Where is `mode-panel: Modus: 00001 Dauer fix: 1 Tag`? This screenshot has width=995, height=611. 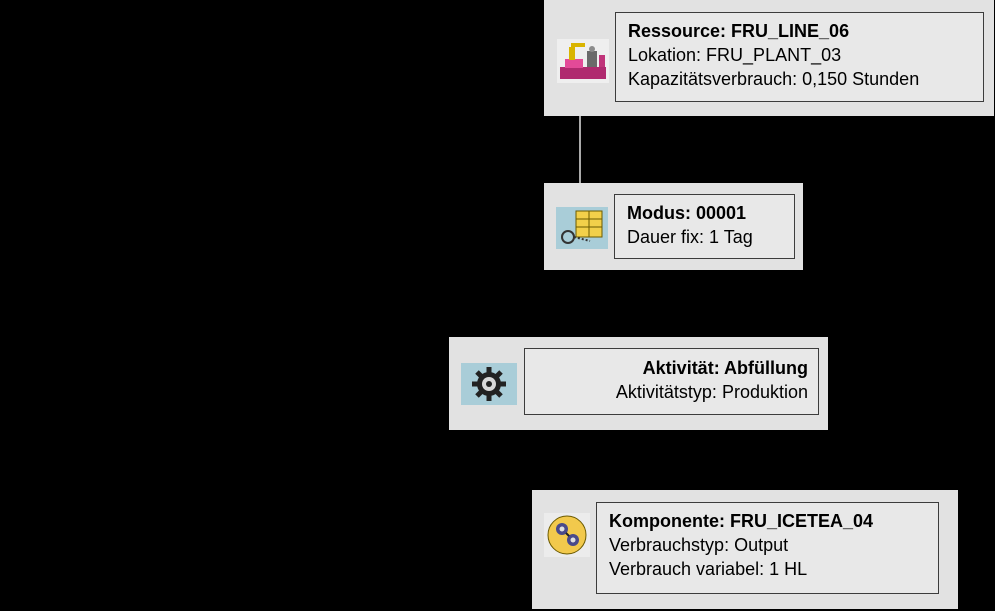 mode-panel: Modus: 00001 Dauer fix: 1 Tag is located at coordinates (673, 226).